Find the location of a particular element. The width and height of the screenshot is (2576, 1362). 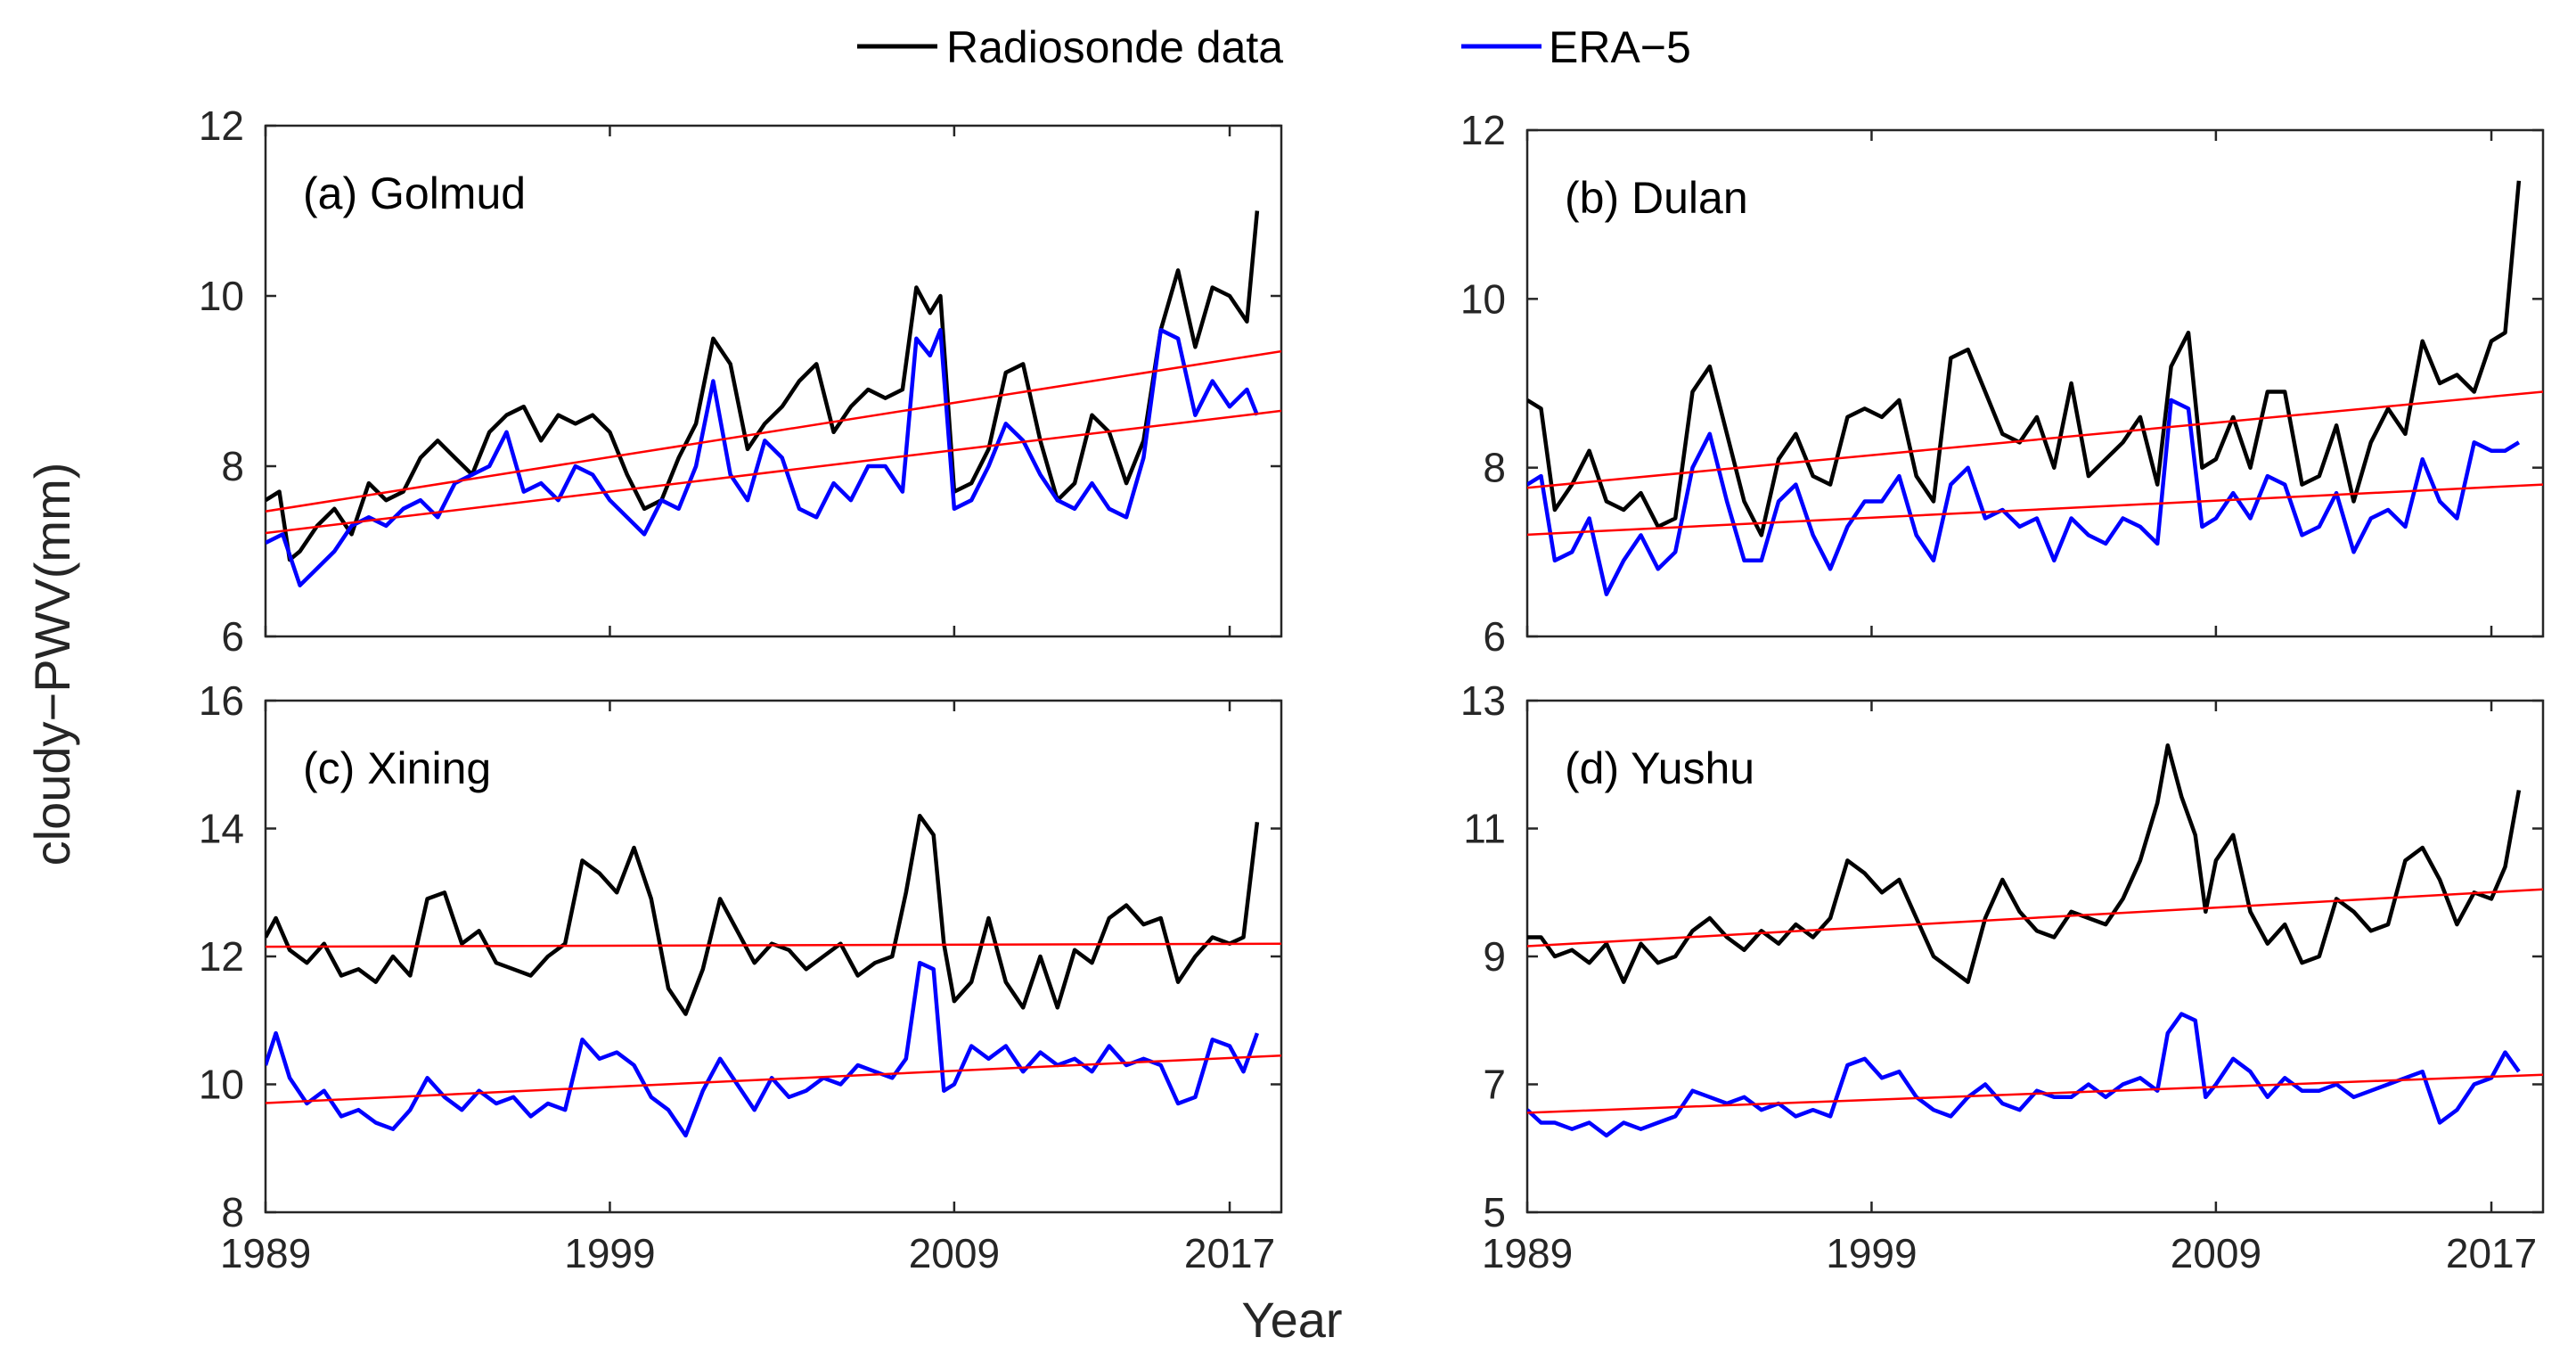

y-tick-label: 14 is located at coordinates (221, 829).